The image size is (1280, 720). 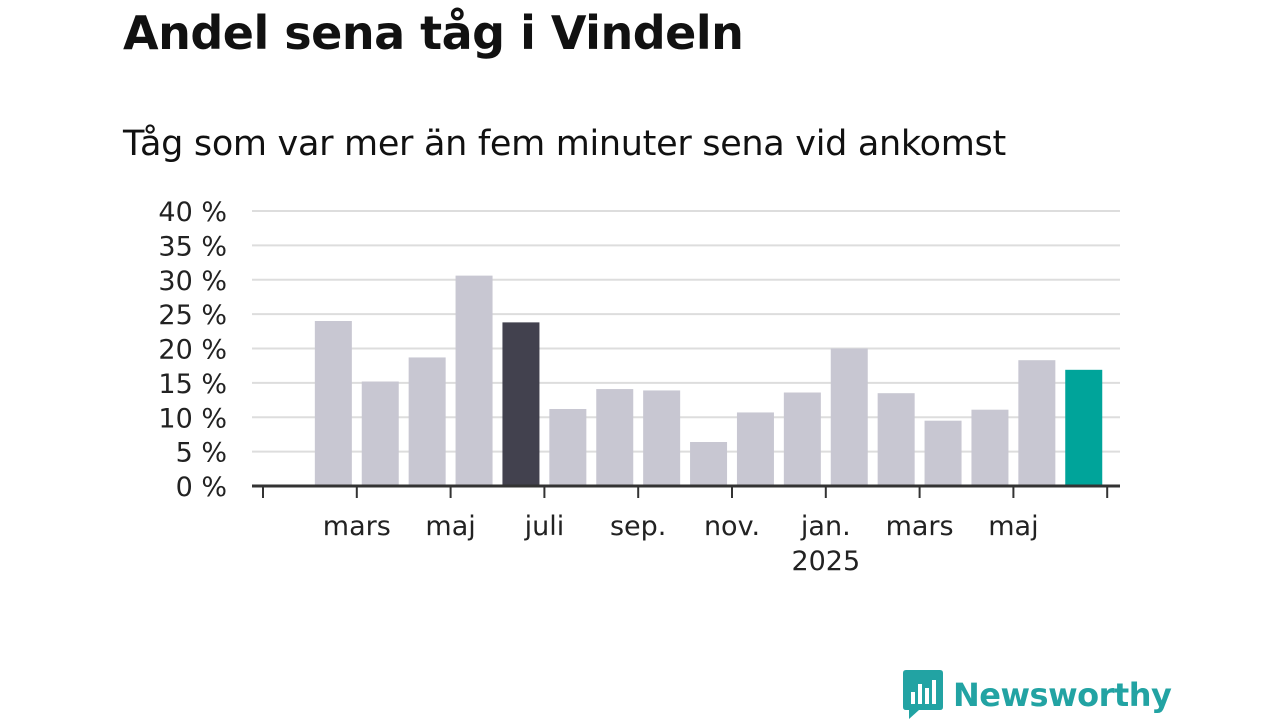 I want to click on y-axis-tick-labels: 0 %5 % 10 %15 %20 % 25 %30 % 35 %40 %, so click(x=192, y=350).